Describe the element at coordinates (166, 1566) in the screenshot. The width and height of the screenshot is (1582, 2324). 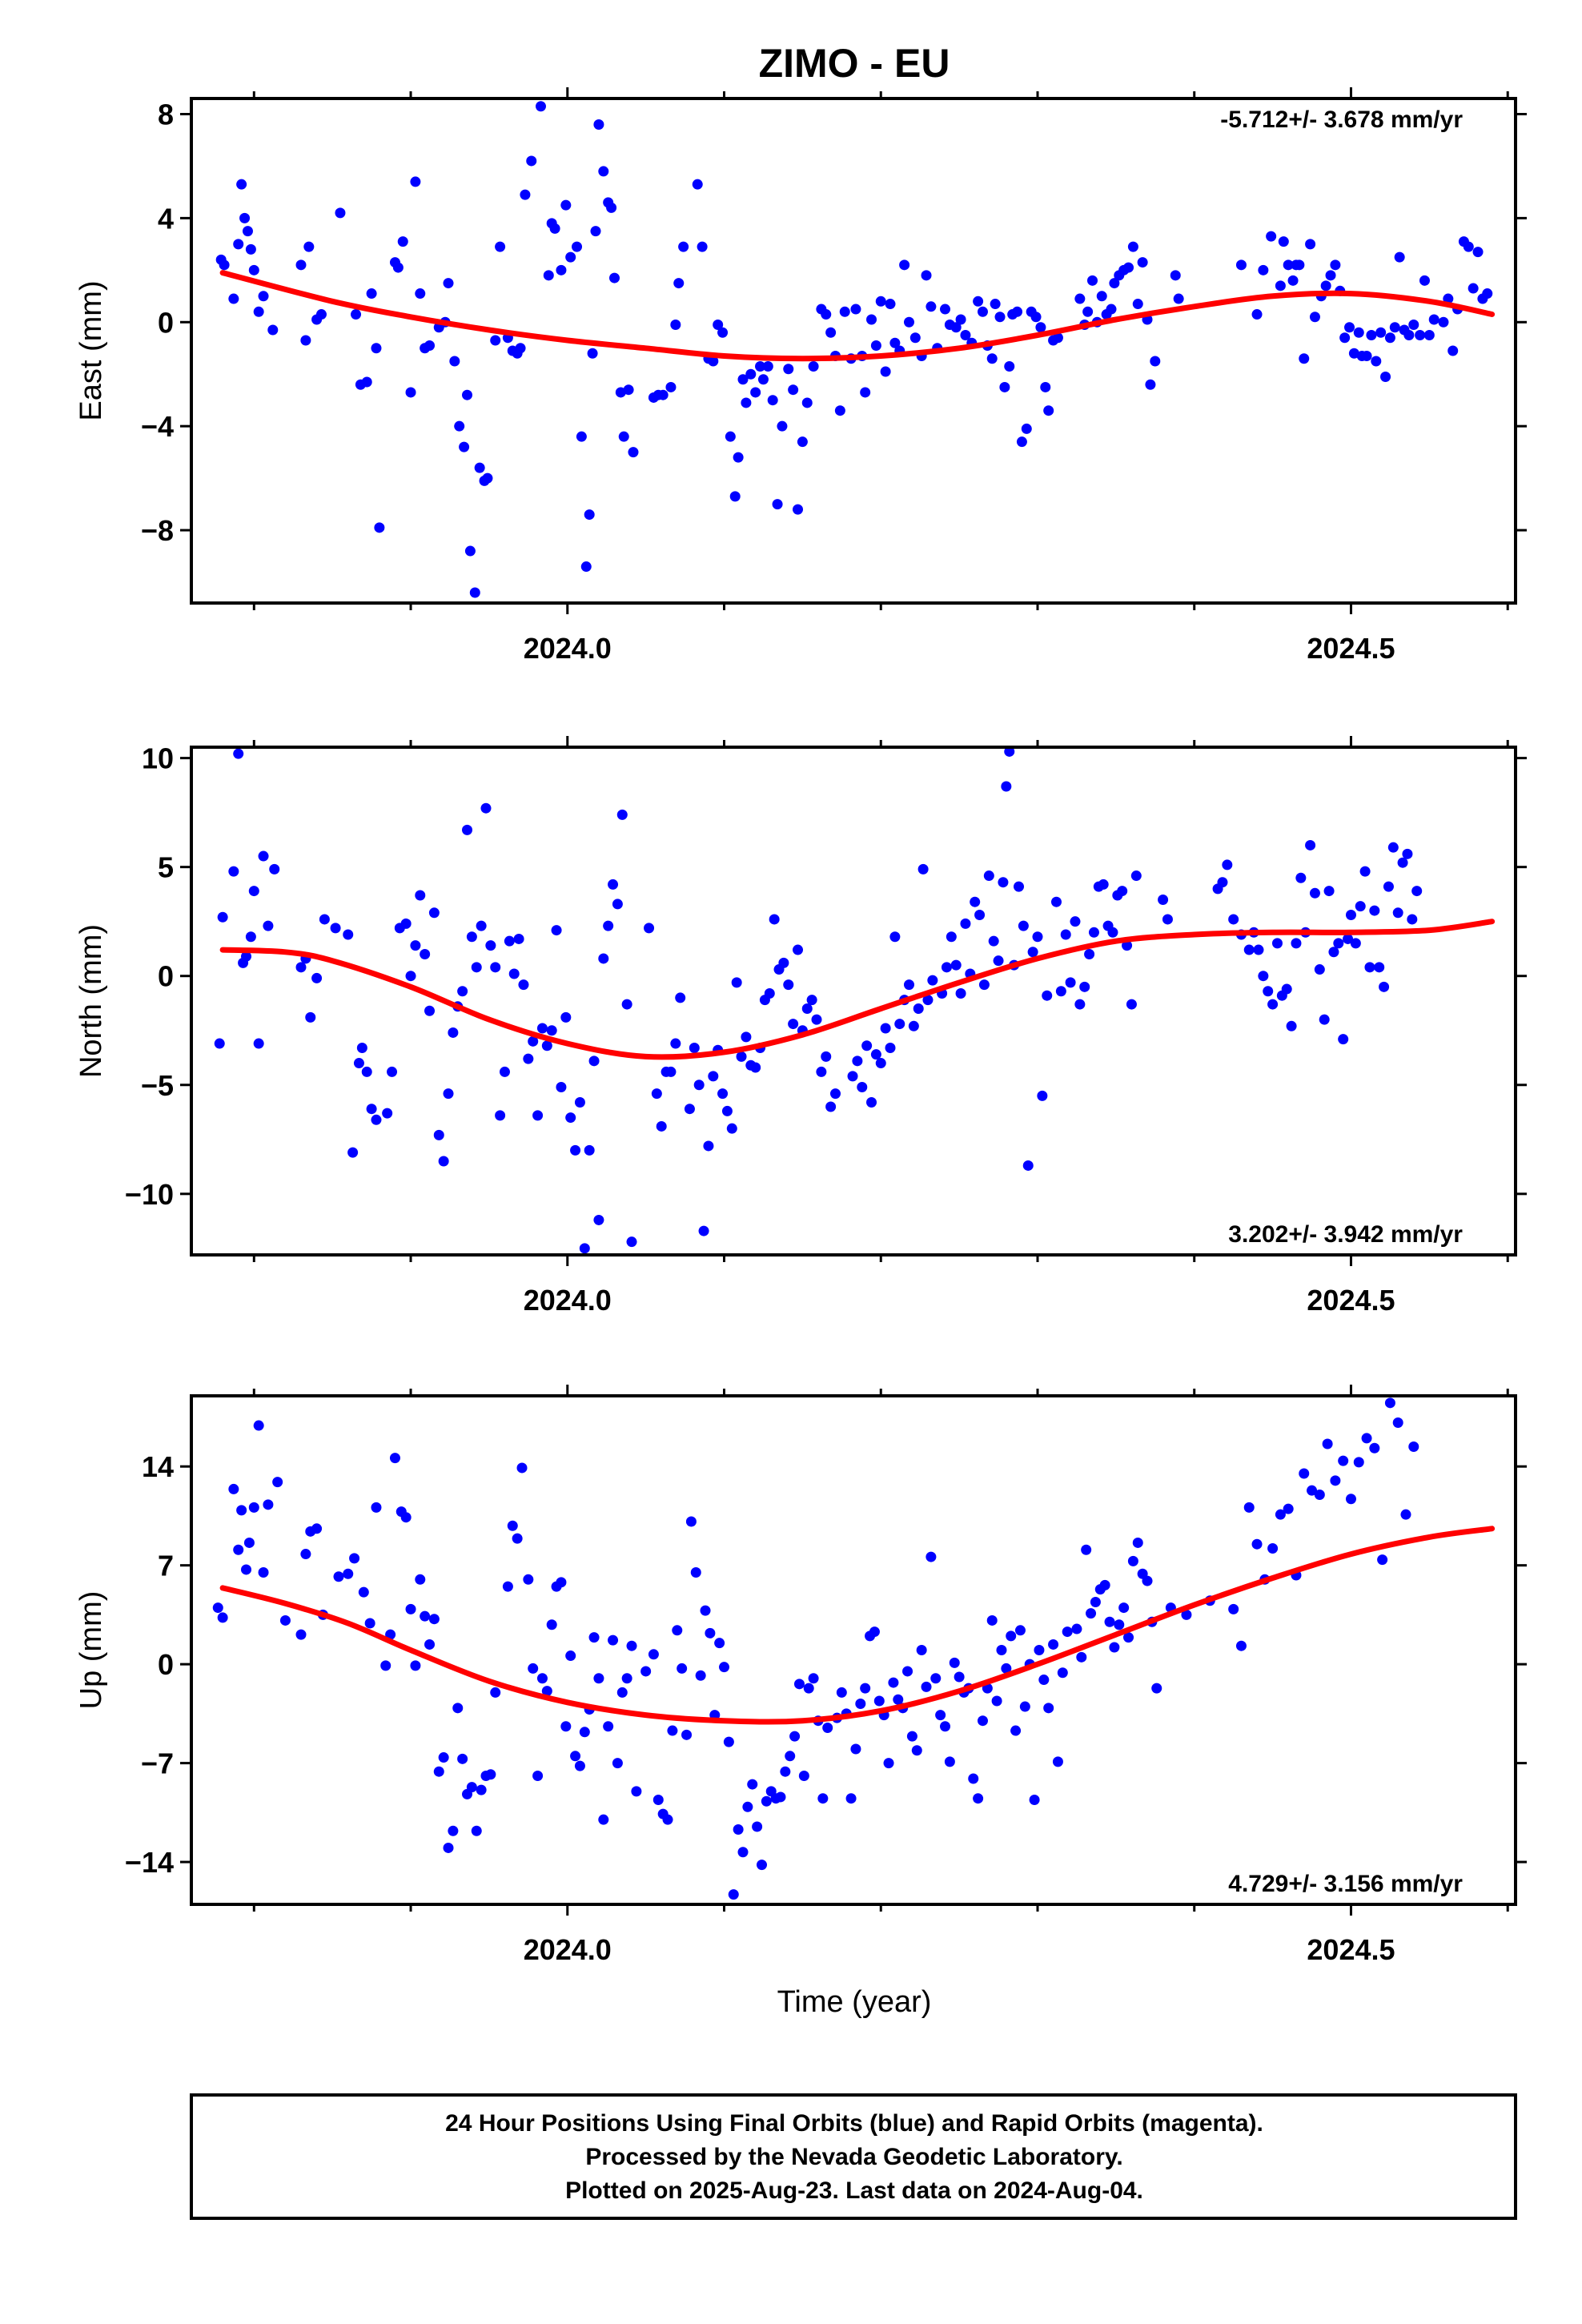
I see `up-ytick-label: 7` at that location.